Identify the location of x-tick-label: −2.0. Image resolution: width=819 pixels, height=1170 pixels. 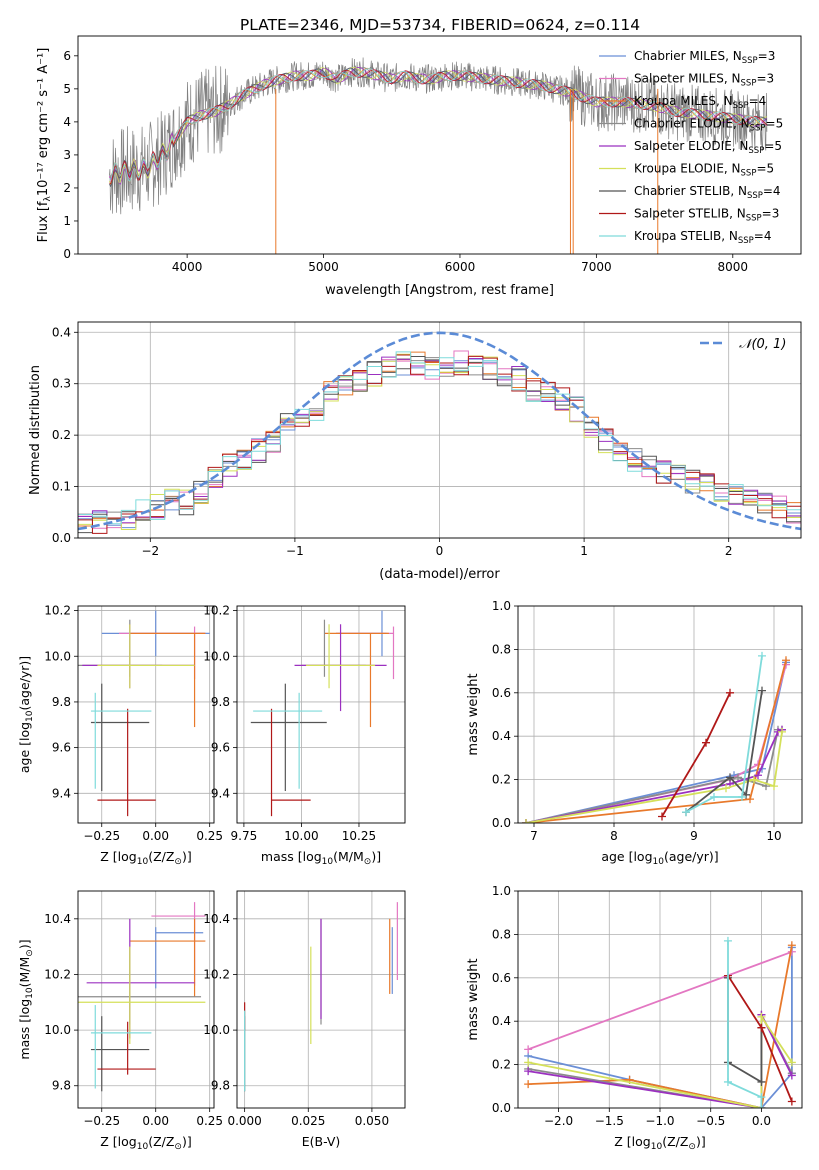
(558, 1121).